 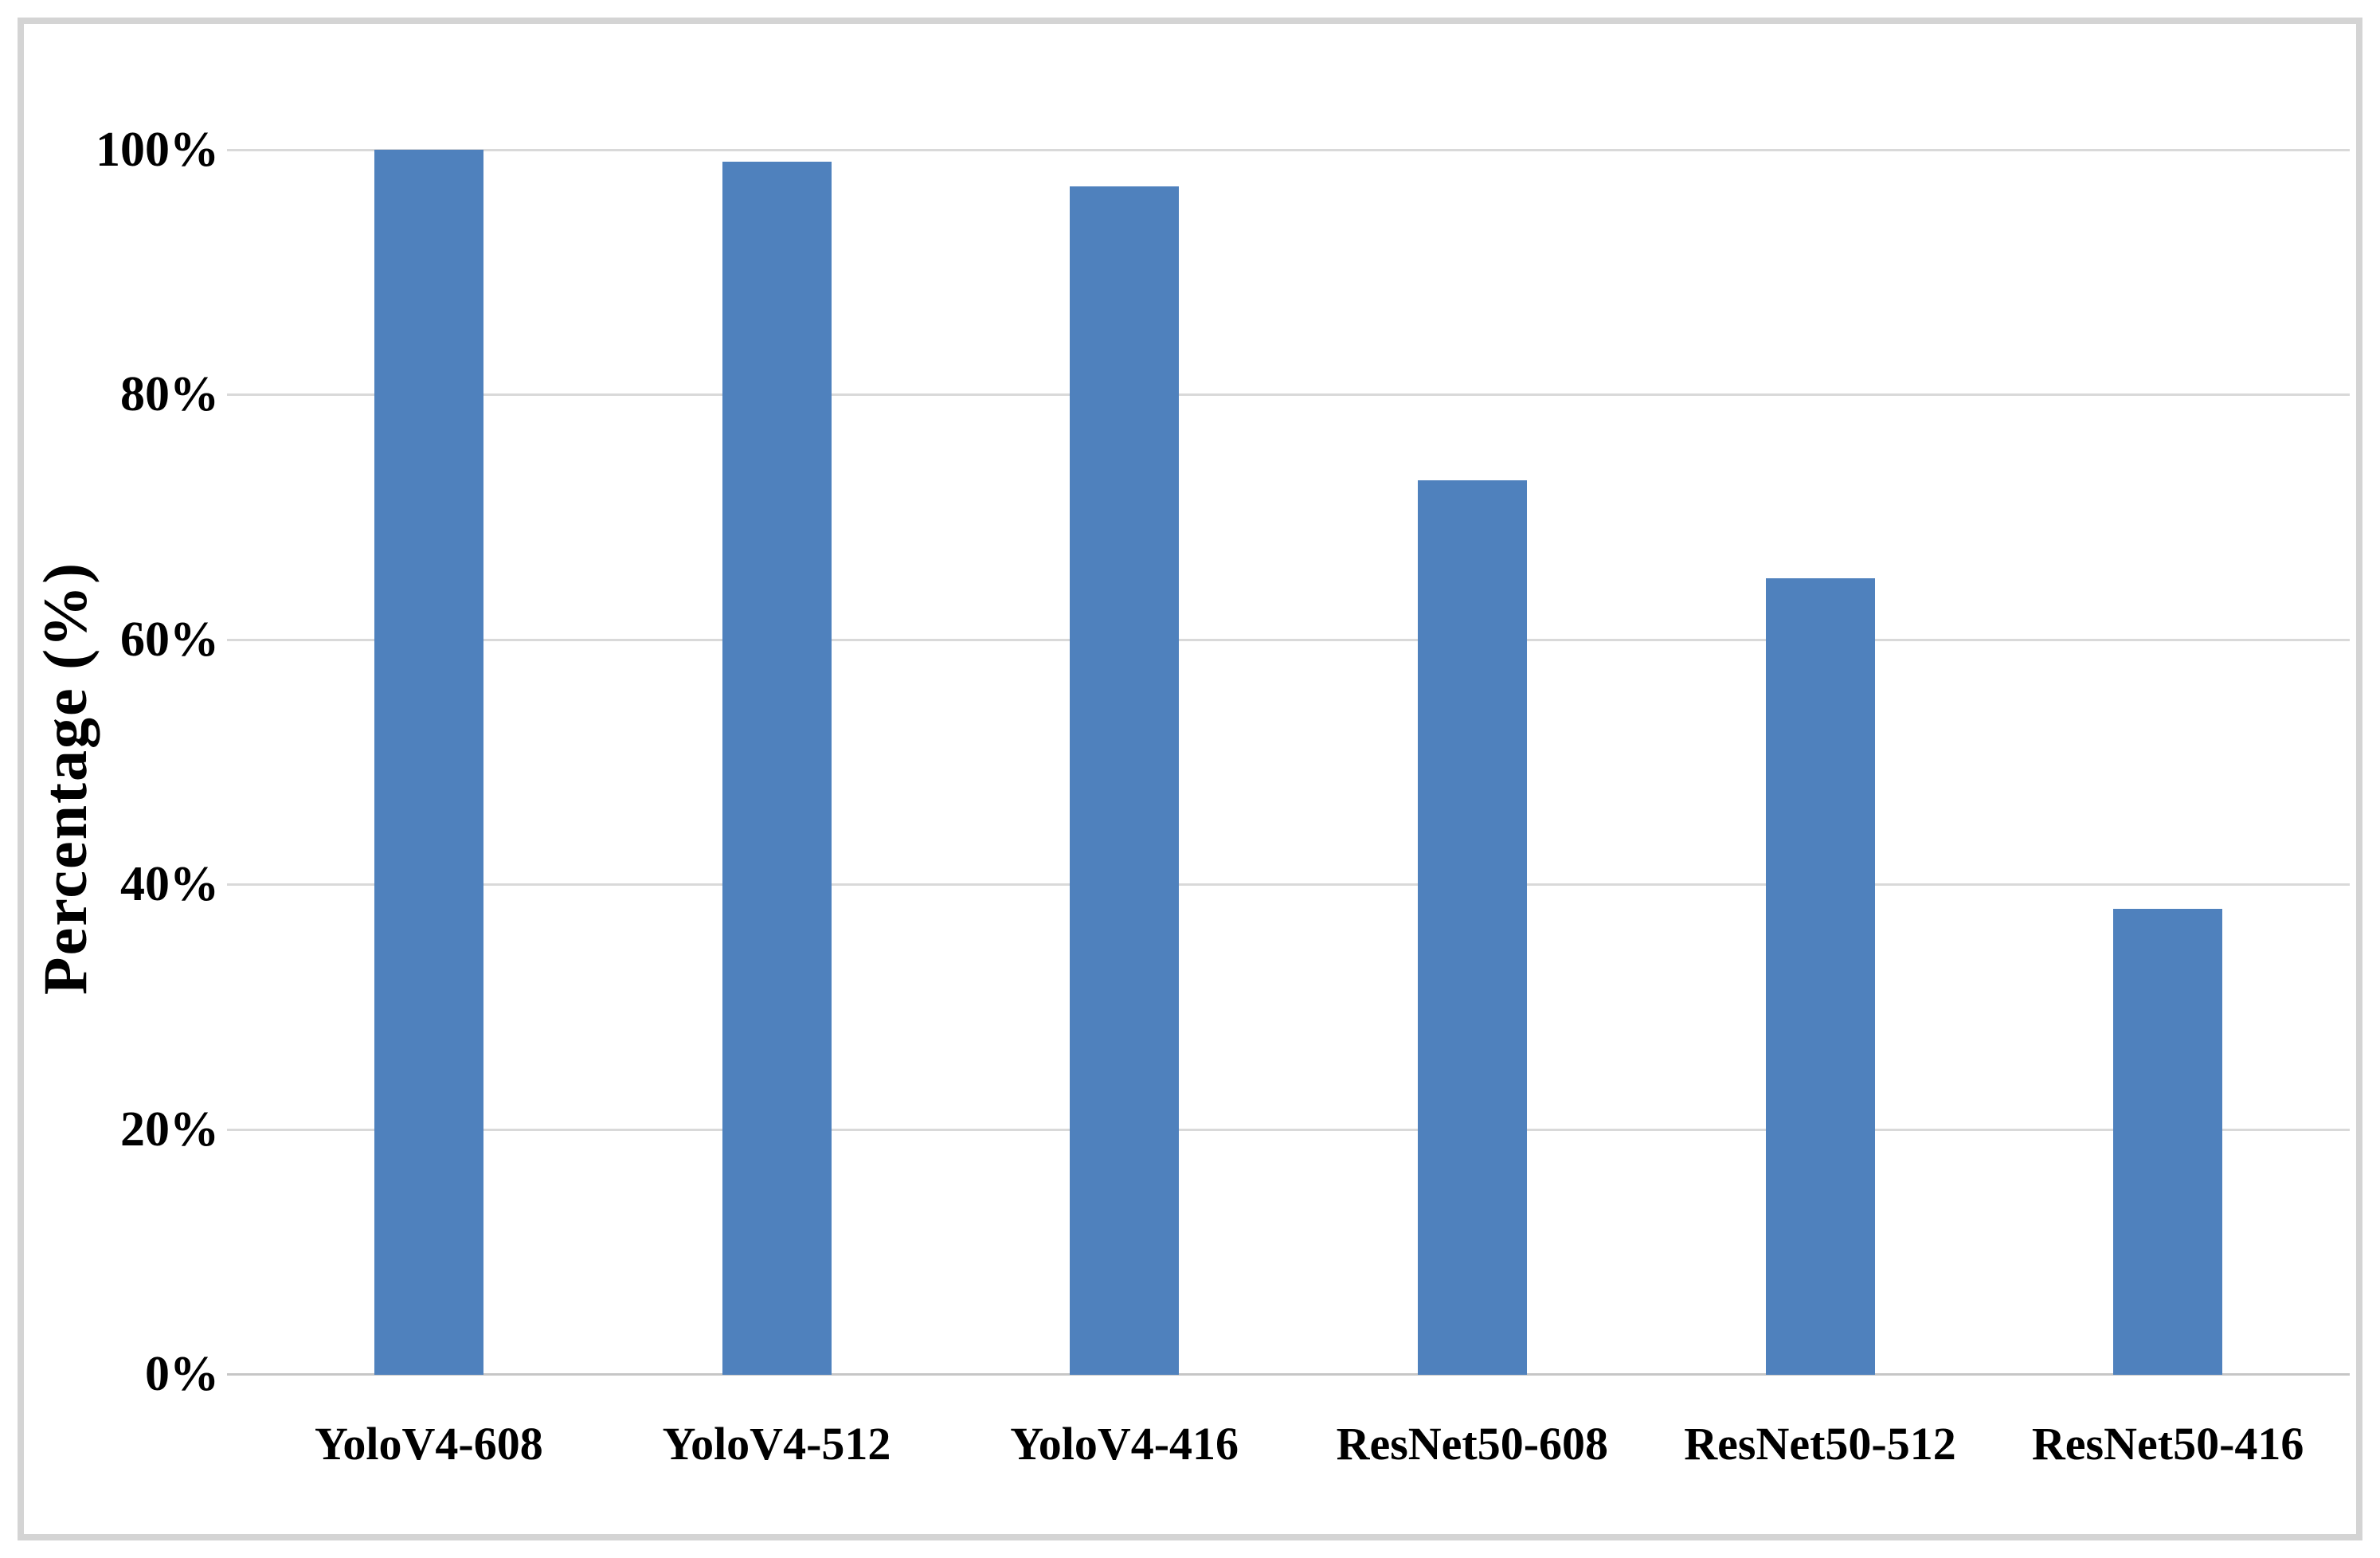 What do you see at coordinates (1288, 885) in the screenshot?
I see `gridline-40%` at bounding box center [1288, 885].